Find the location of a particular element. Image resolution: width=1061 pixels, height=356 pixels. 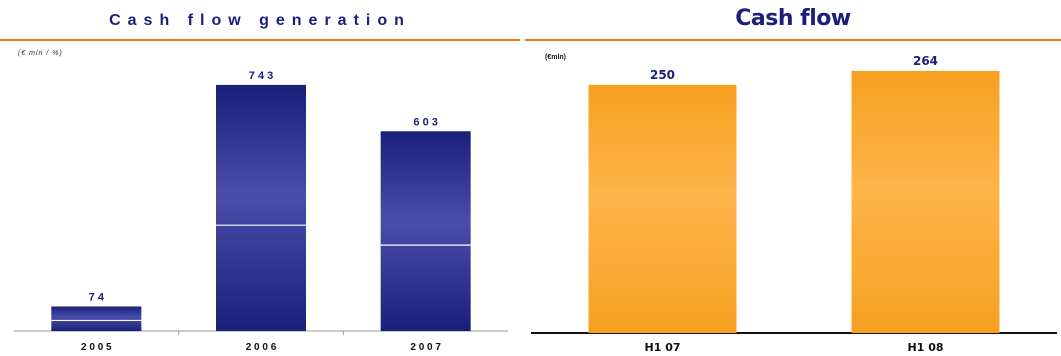

x-tick-label: 2 0 0 7 is located at coordinates (425, 347).